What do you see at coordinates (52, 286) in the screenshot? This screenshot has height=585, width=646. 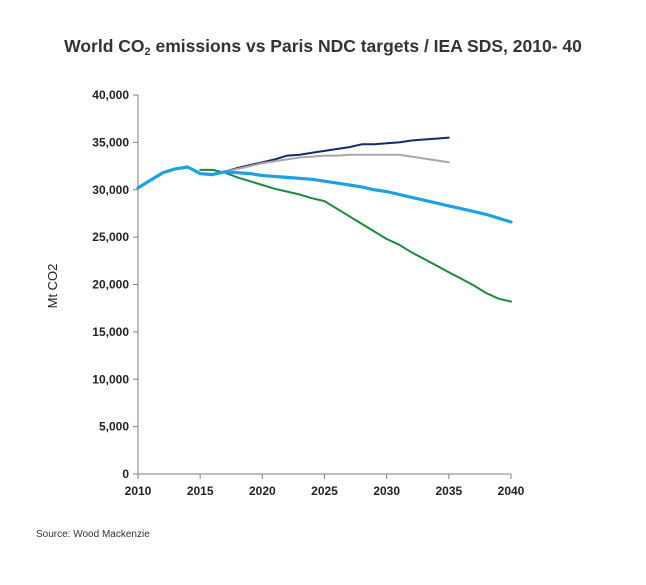 I see `y-axis-title: Mt CO2` at bounding box center [52, 286].